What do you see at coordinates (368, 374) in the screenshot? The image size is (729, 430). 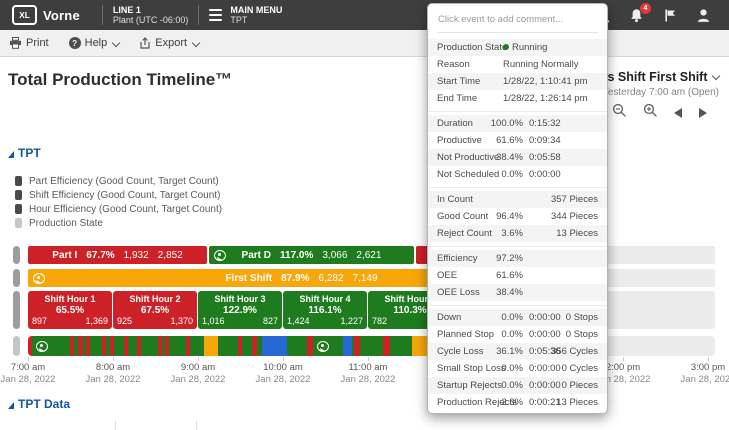 I see `axis-label: 11:00 am Jan 28, 2022` at bounding box center [368, 374].